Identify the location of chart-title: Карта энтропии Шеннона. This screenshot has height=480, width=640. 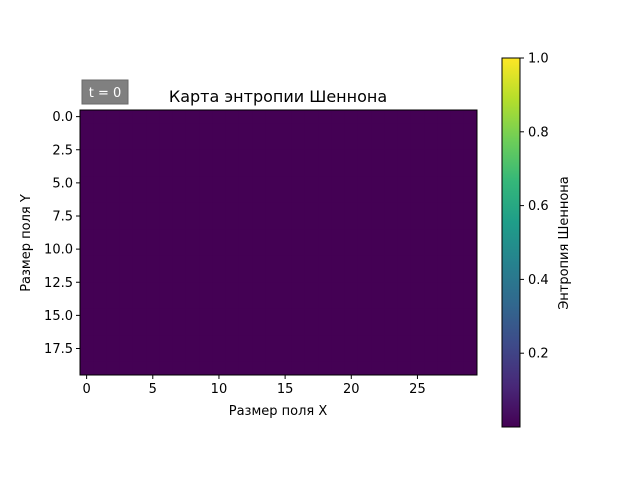
(278, 96).